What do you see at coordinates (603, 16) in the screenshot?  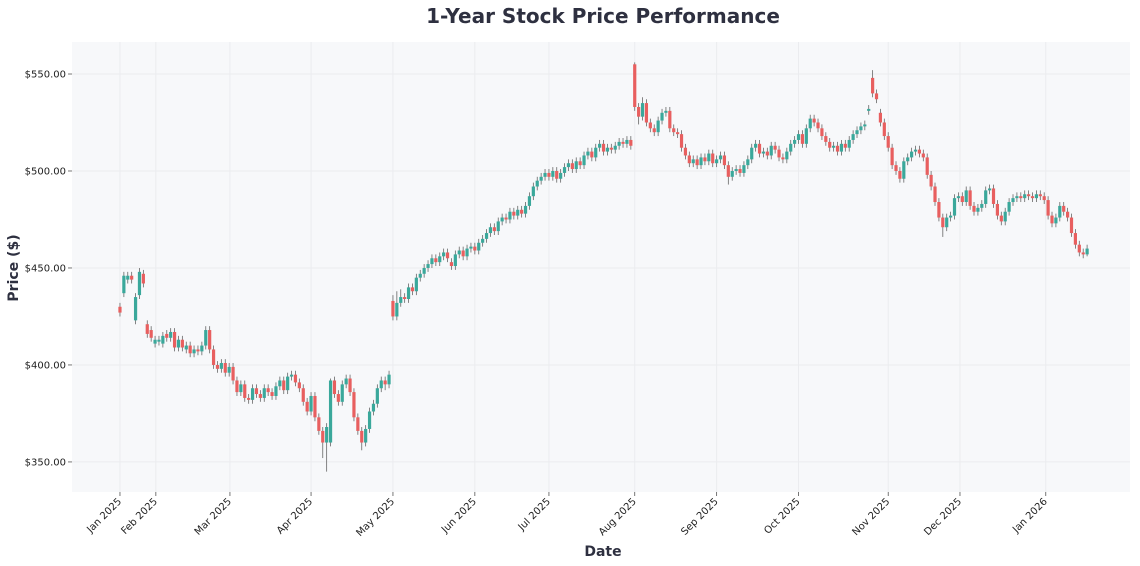 I see `chart-title: 1-Year Stock Price Performance` at bounding box center [603, 16].